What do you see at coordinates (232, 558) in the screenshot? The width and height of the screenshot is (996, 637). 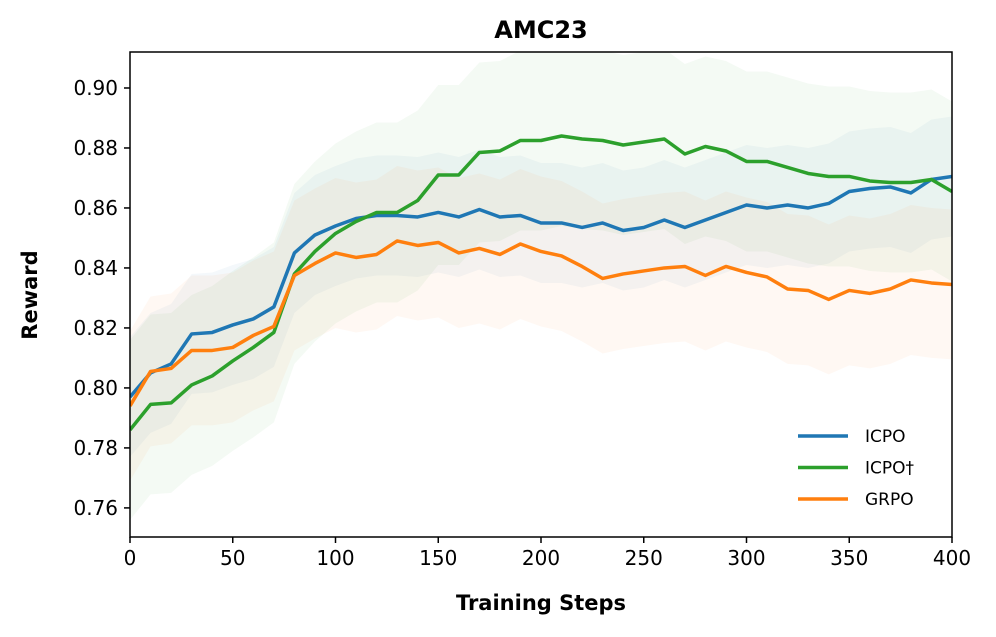 I see `x-tick-label: 50` at bounding box center [232, 558].